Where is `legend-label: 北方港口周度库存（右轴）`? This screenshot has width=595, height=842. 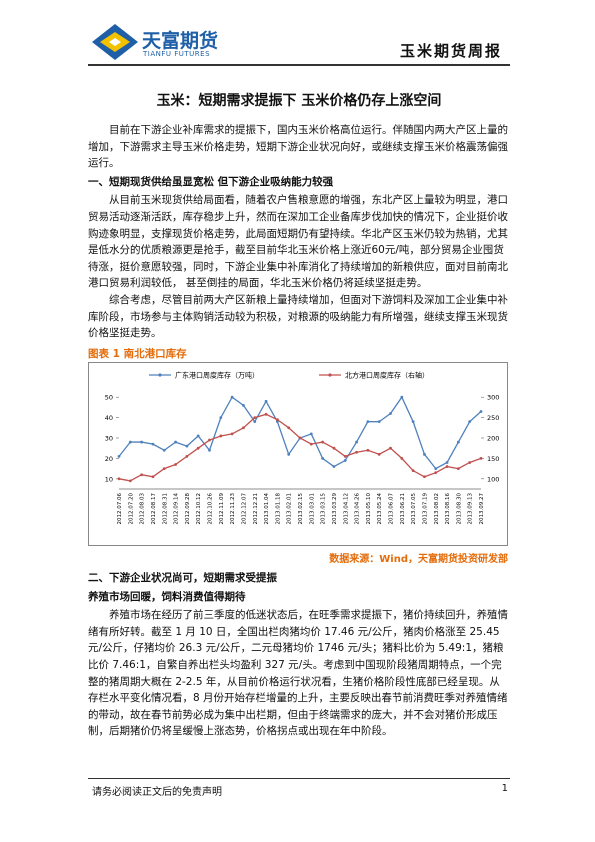
legend-label: 北方港口周度库存（右轴） is located at coordinates (387, 375).